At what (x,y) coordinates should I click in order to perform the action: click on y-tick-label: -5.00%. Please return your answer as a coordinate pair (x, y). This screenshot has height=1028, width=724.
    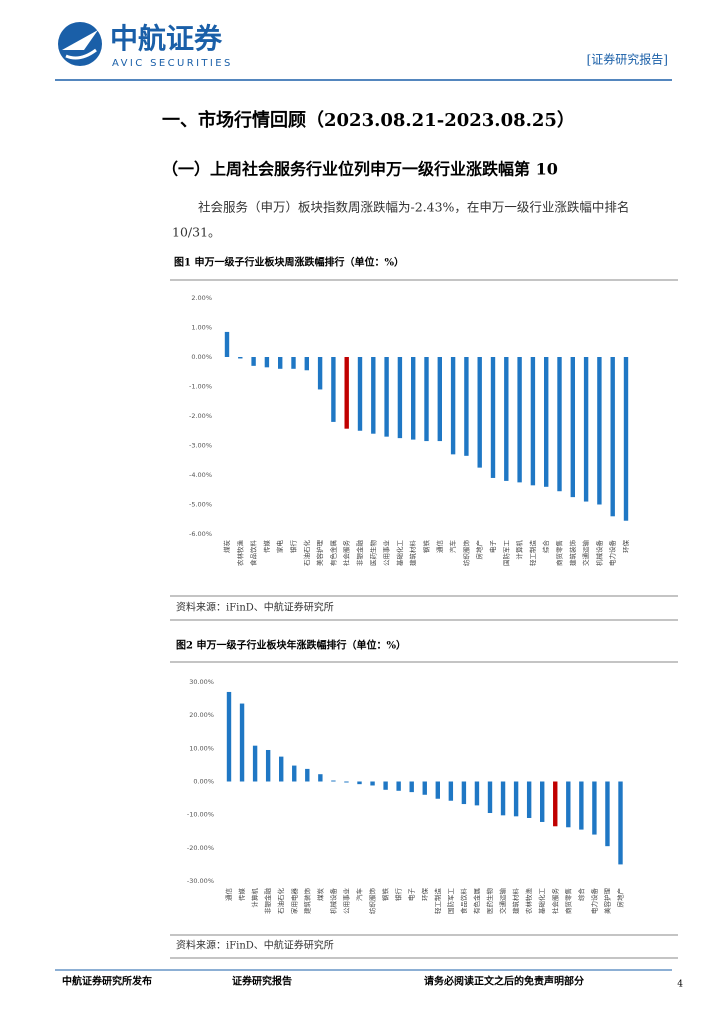
    Looking at the image, I should click on (200, 505).